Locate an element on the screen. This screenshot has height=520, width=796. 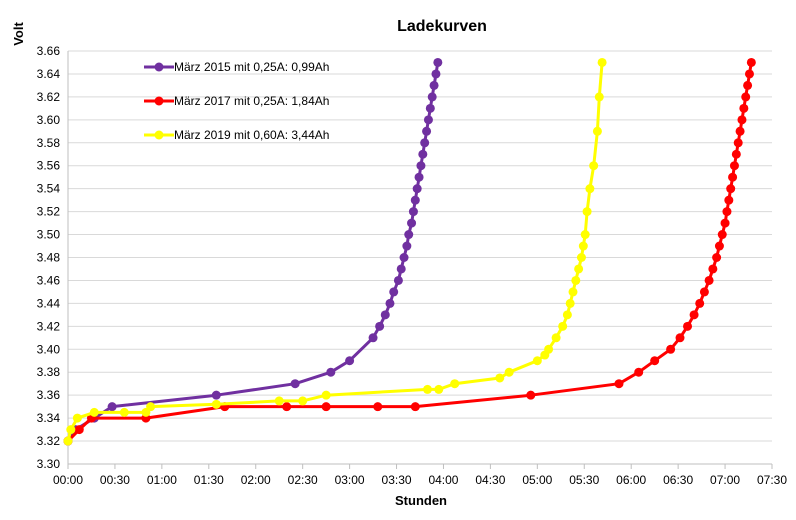
y-tick-label: 3.58 is located at coordinates (49, 143).